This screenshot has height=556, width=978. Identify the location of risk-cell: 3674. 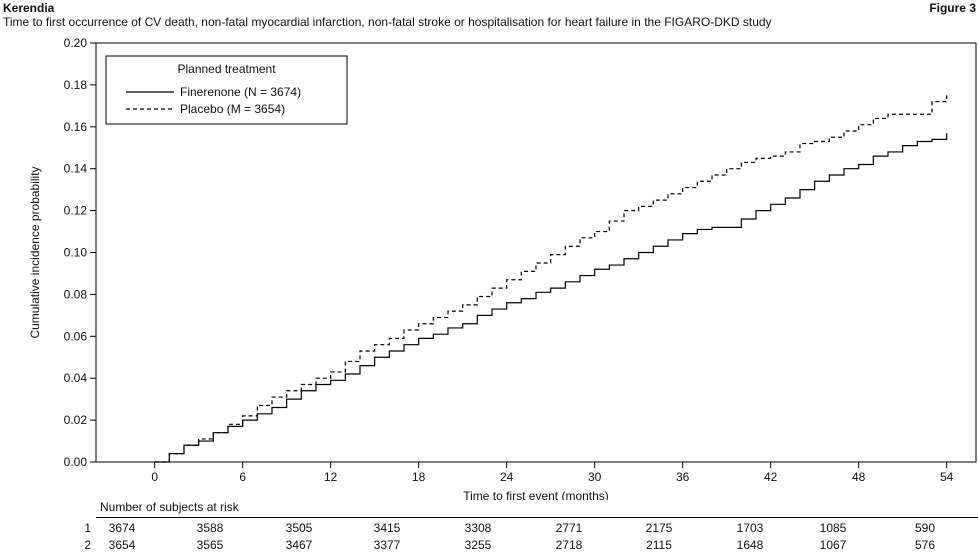
(122, 528).